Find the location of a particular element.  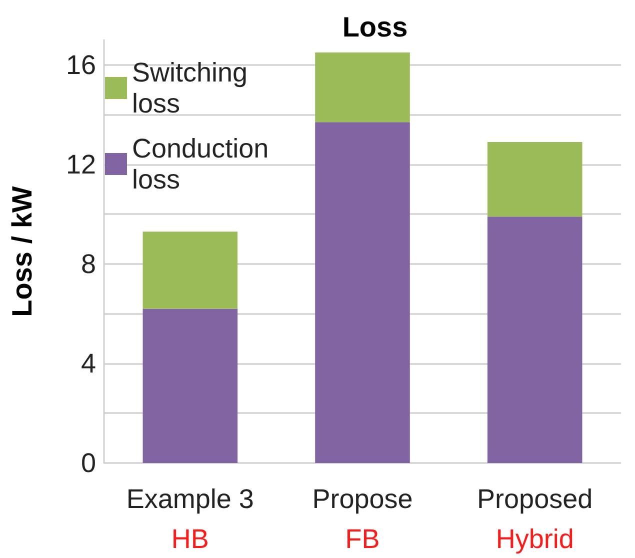

chart-title: Loss is located at coordinates (375, 27).